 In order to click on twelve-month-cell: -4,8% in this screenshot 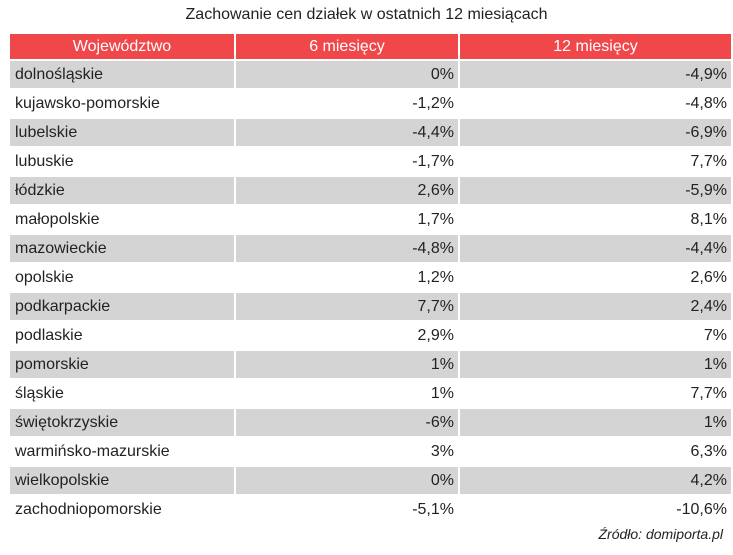, I will do `click(706, 103)`.